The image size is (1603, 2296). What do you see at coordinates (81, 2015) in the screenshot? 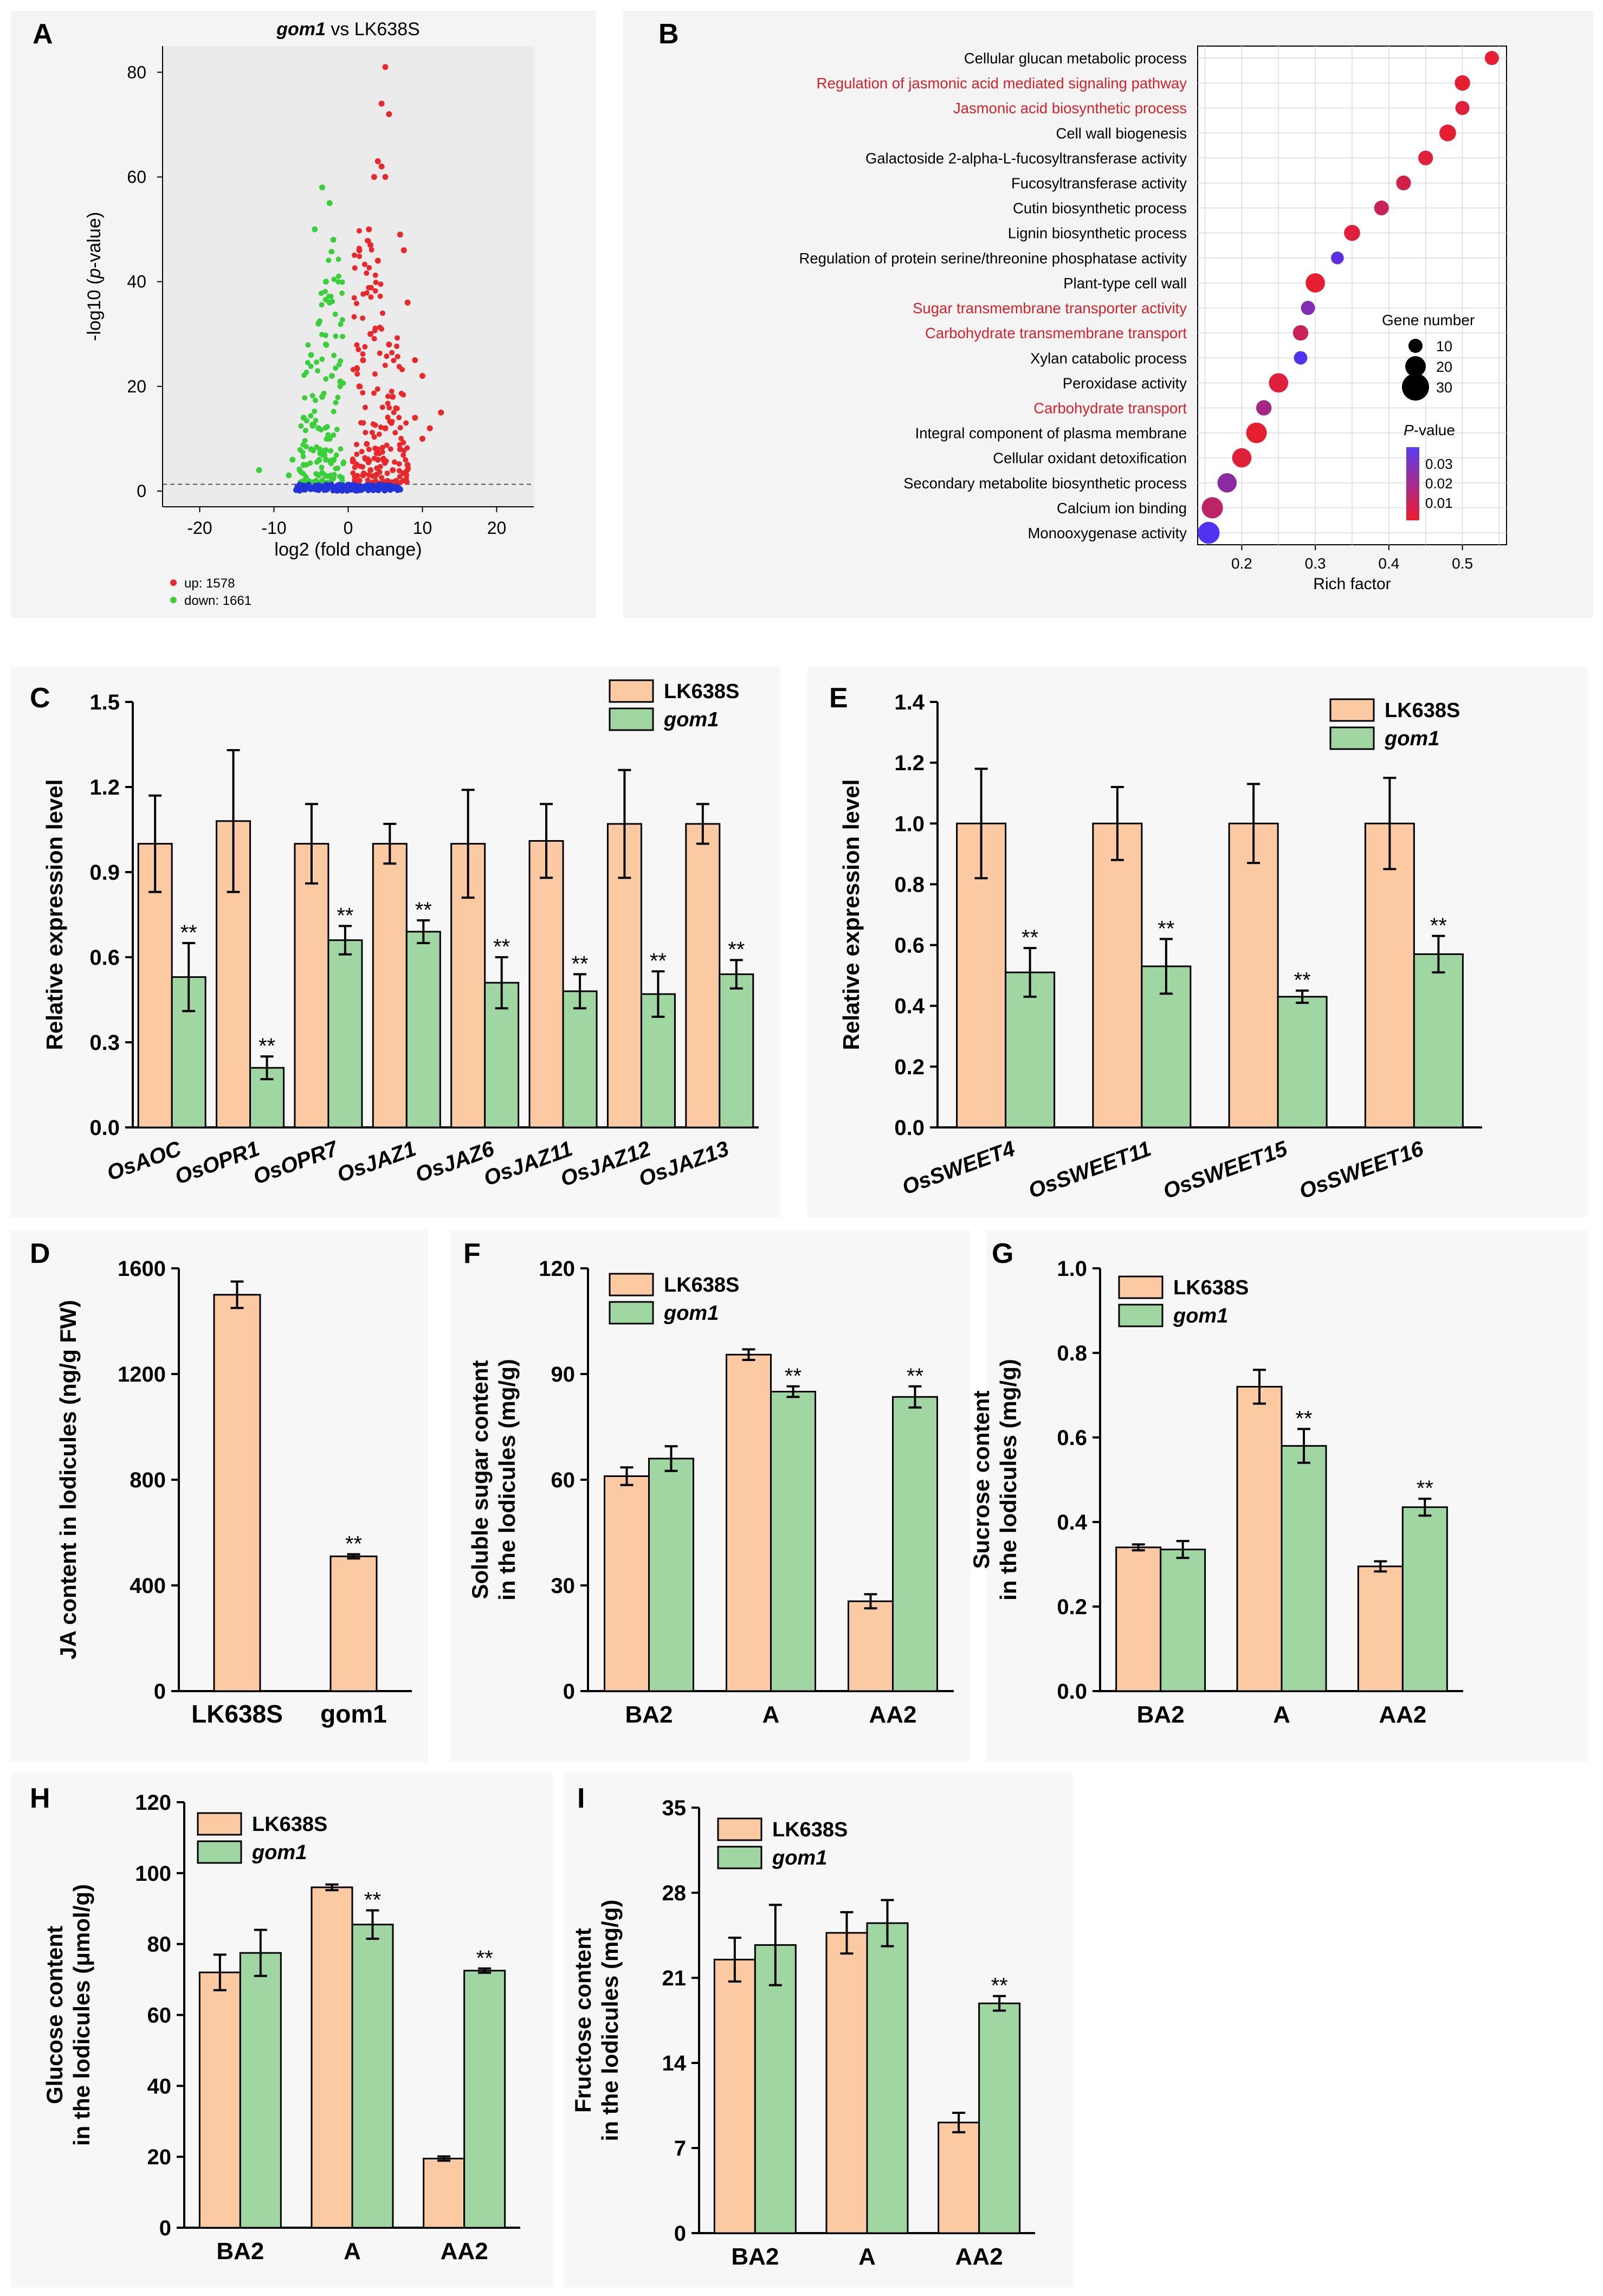
I see `bar-y-label-line2-h: in the lodicules (μmol/g)` at bounding box center [81, 2015].